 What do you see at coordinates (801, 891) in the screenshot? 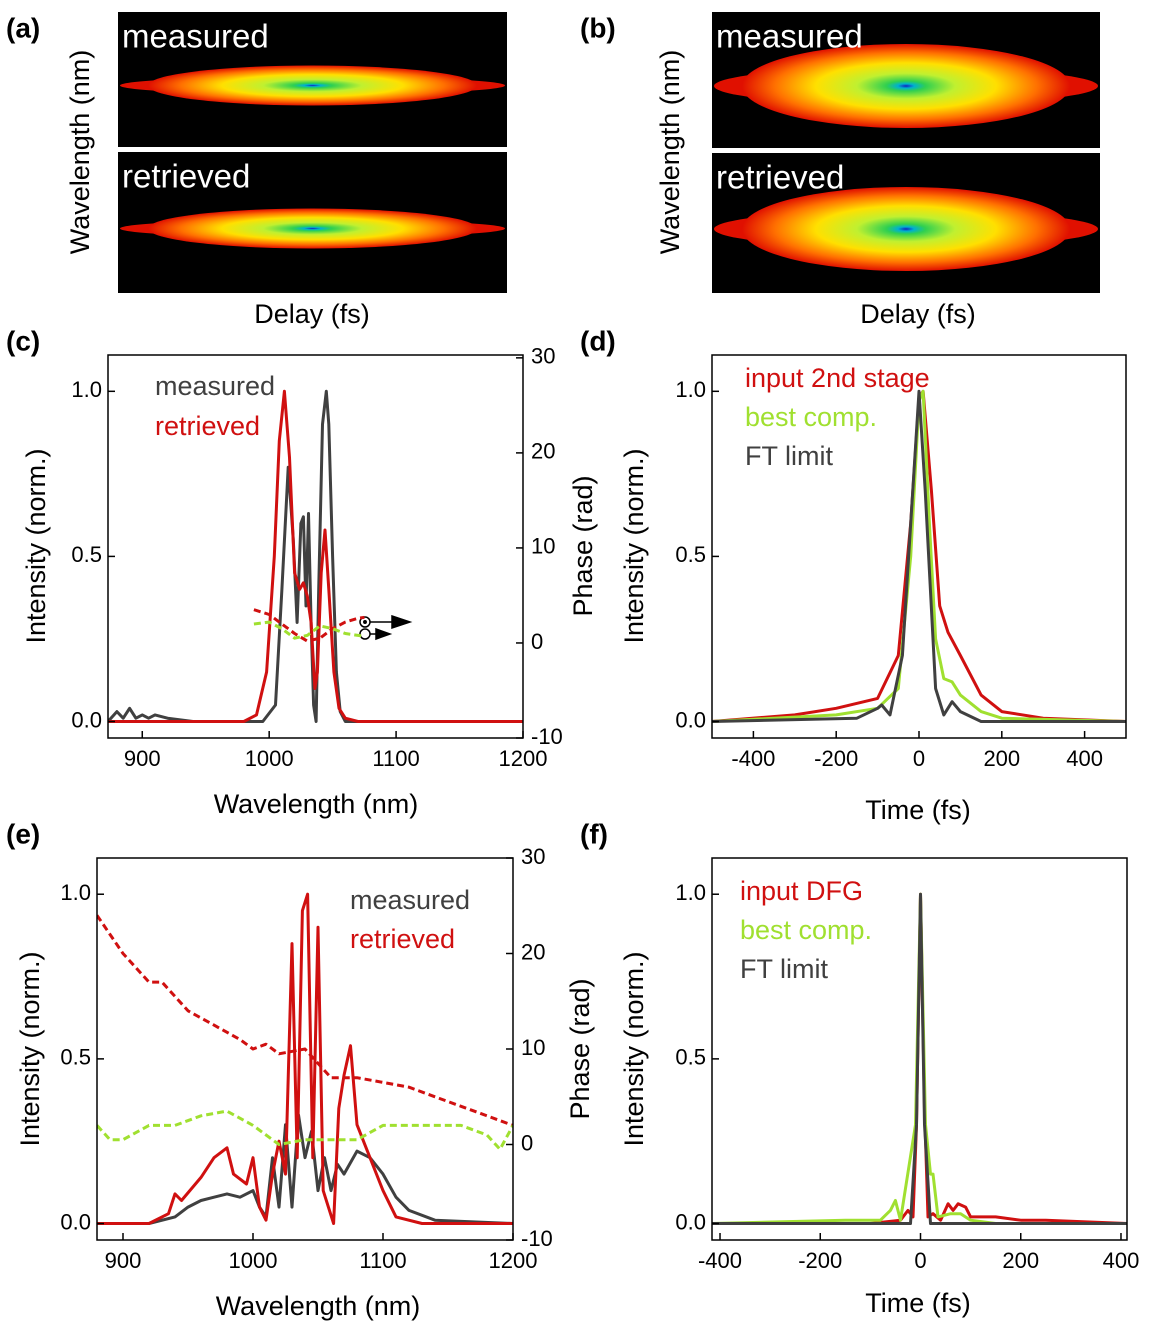
I see `legend-label: input DFG` at bounding box center [801, 891].